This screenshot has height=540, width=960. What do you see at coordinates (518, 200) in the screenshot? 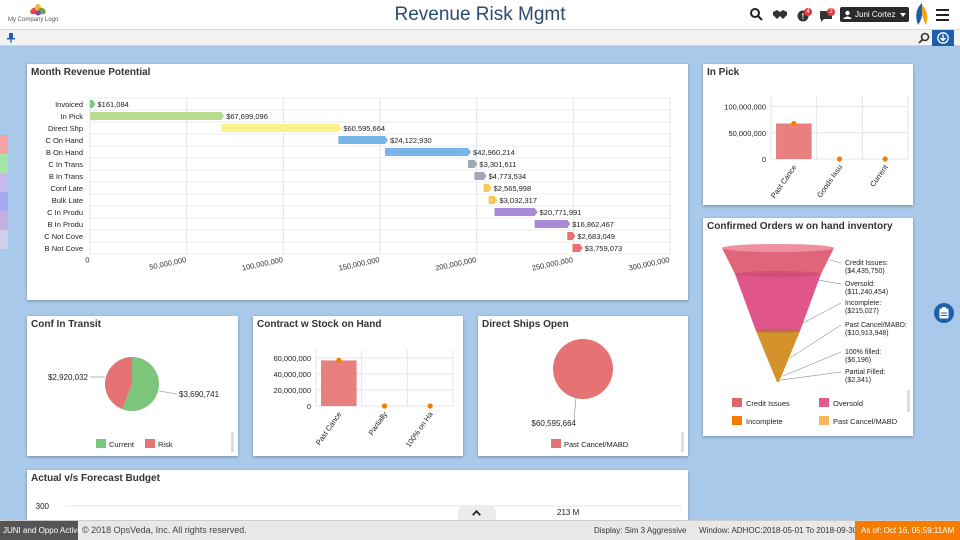
I see `data-label: $3,032,317` at bounding box center [518, 200].